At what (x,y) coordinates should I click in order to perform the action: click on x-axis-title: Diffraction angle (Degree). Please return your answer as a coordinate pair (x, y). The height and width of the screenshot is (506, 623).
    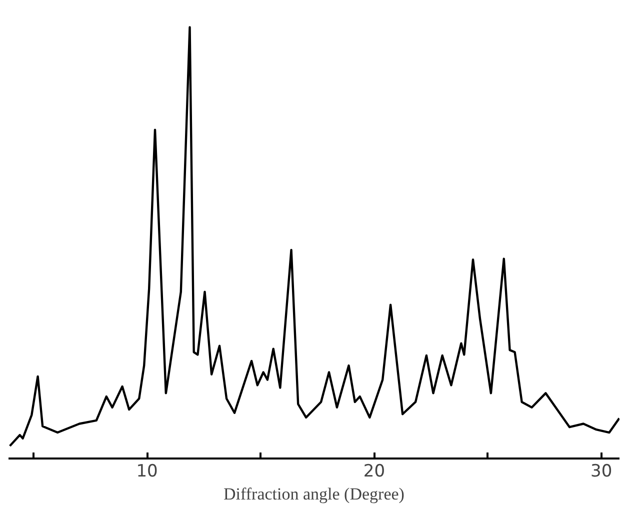
    Looking at the image, I should click on (314, 494).